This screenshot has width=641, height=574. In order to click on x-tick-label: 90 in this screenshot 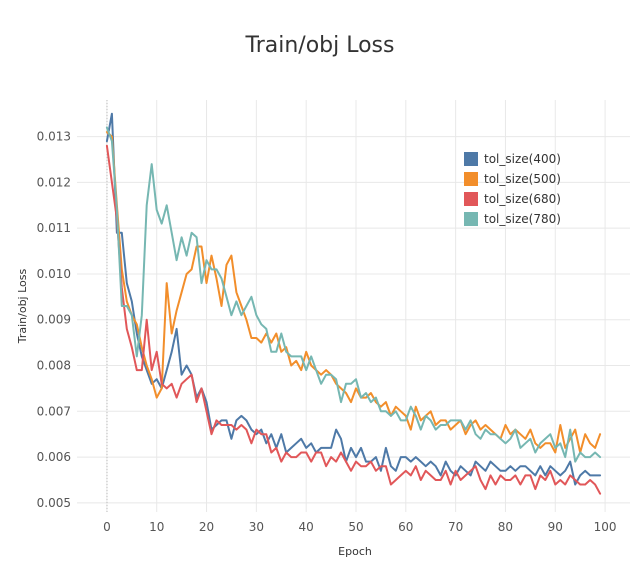, I will do `click(555, 527)`.